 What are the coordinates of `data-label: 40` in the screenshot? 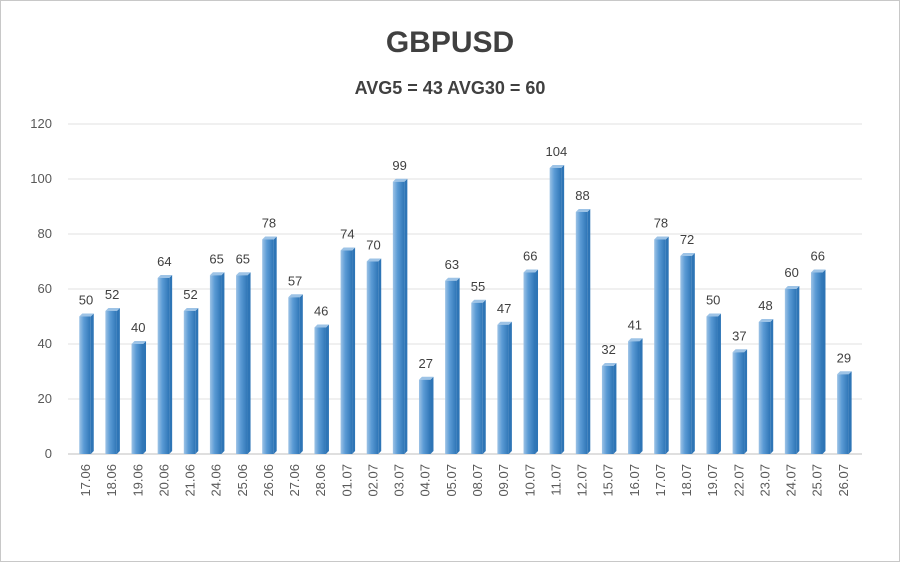 It's located at (138, 327).